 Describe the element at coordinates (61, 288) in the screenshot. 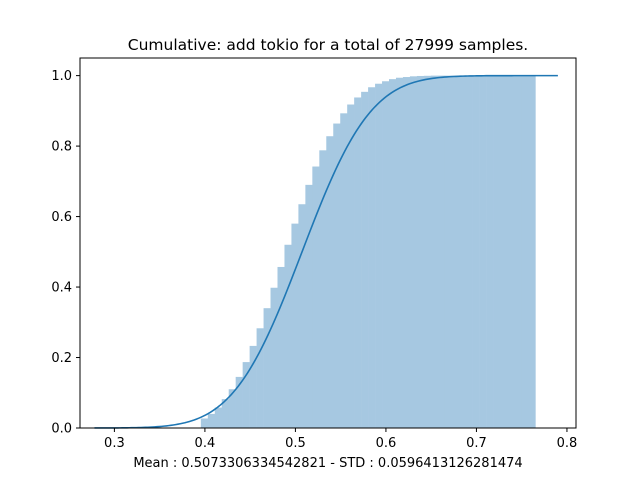

I see `y-tick-label: 0.4` at that location.